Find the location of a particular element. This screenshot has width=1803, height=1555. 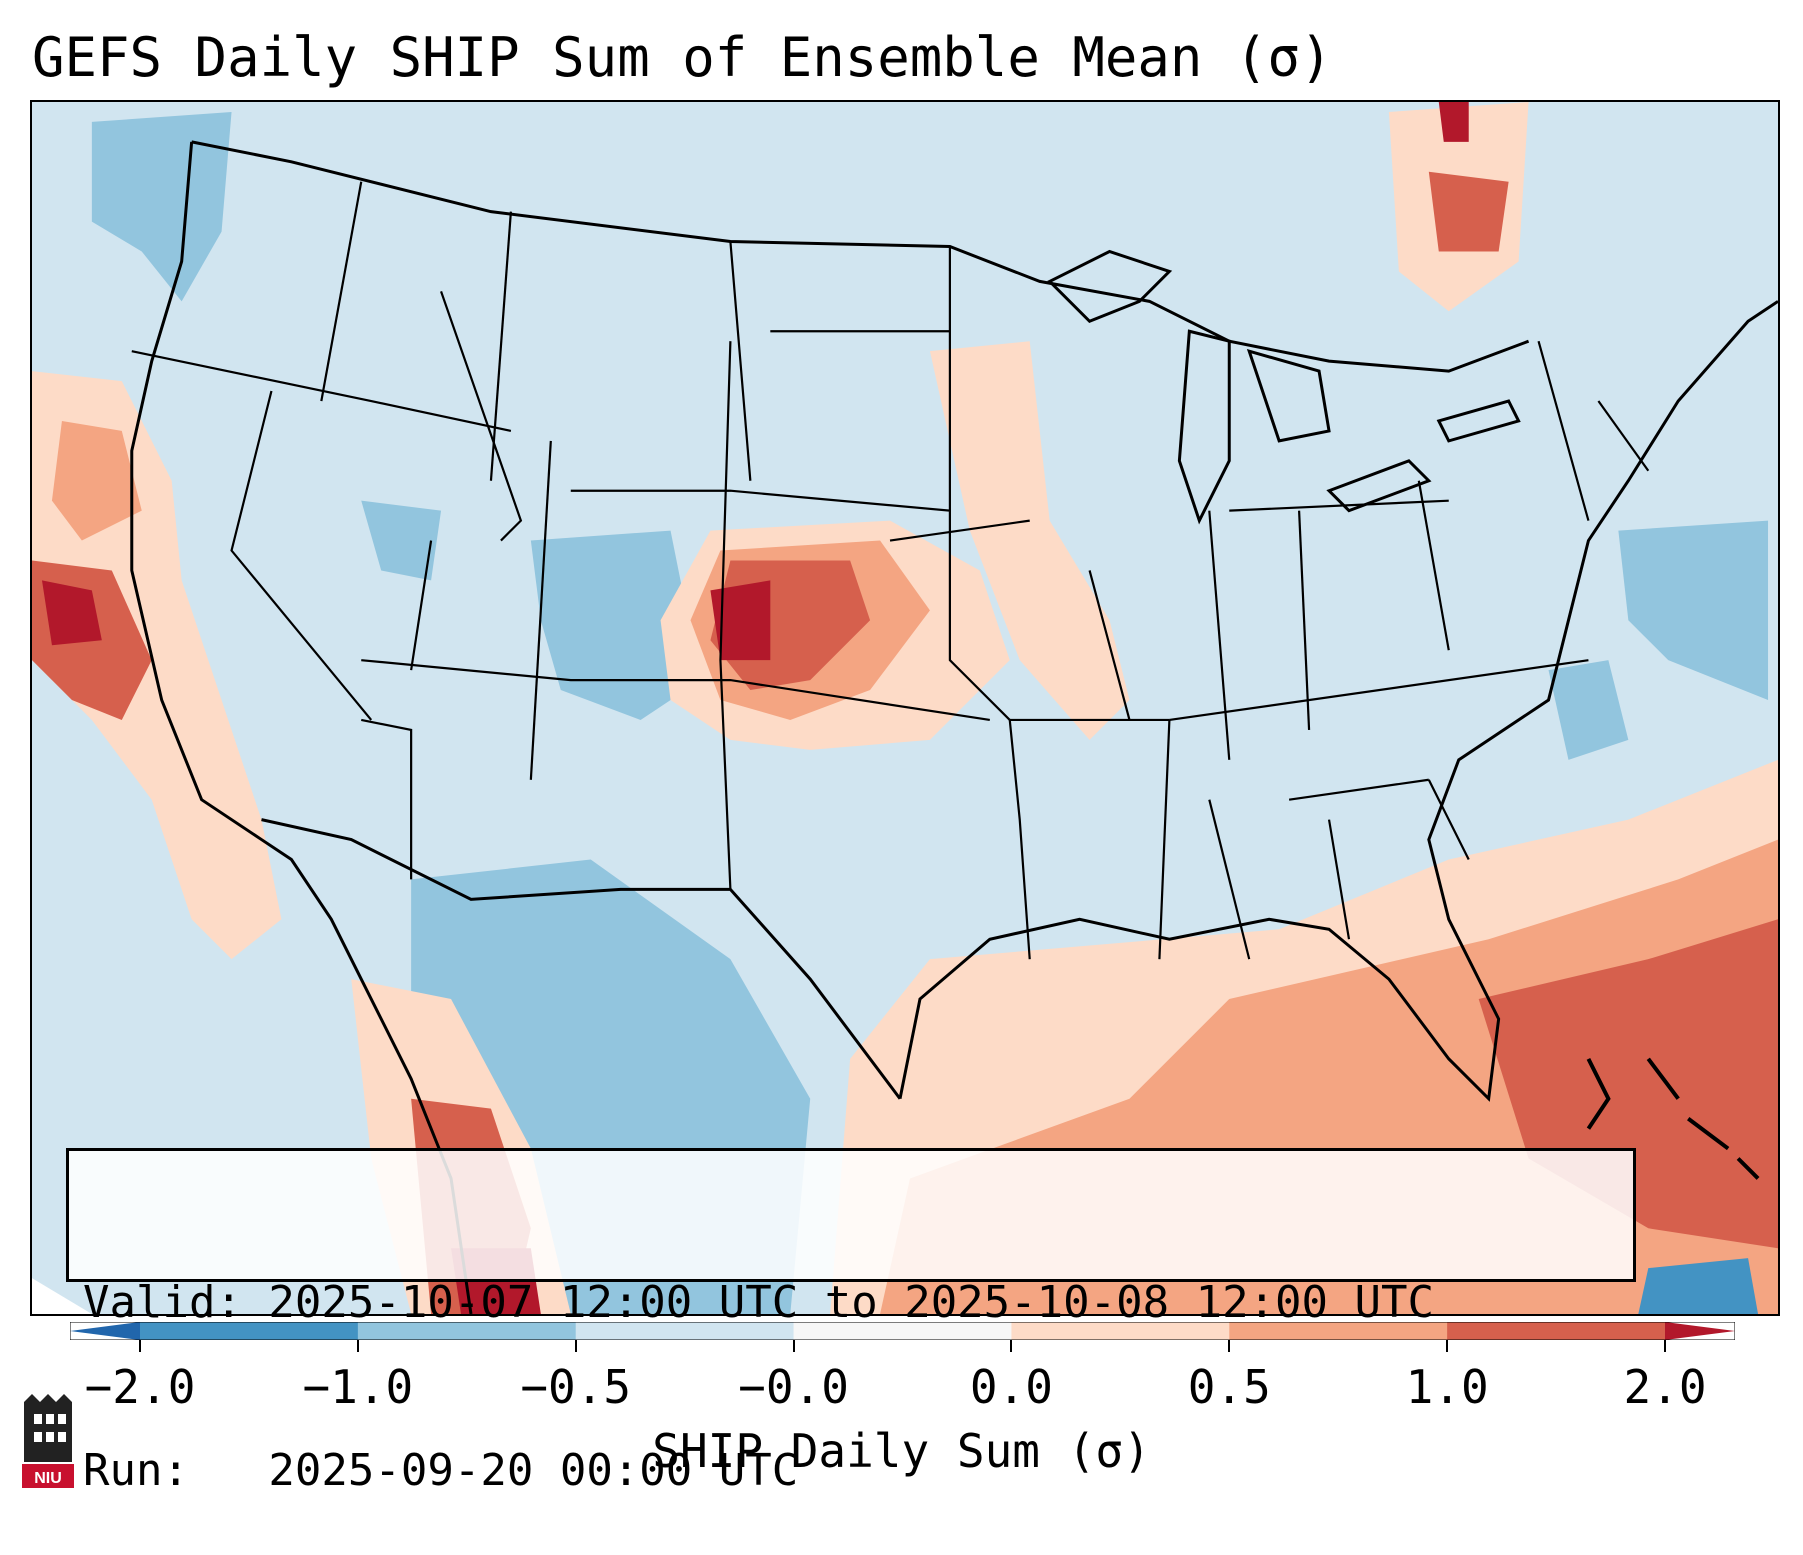

colorbar is located at coordinates (902, 1331).